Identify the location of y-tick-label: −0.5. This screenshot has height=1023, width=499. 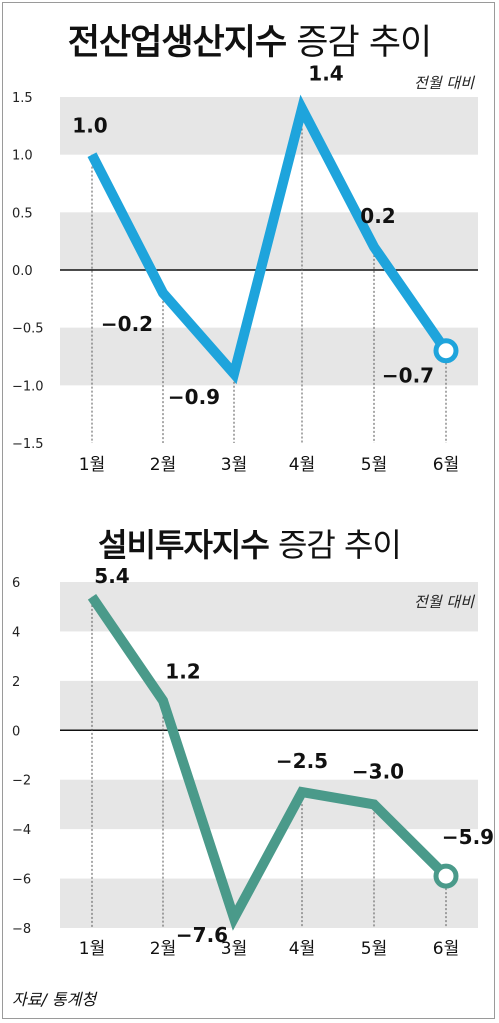
(28, 329).